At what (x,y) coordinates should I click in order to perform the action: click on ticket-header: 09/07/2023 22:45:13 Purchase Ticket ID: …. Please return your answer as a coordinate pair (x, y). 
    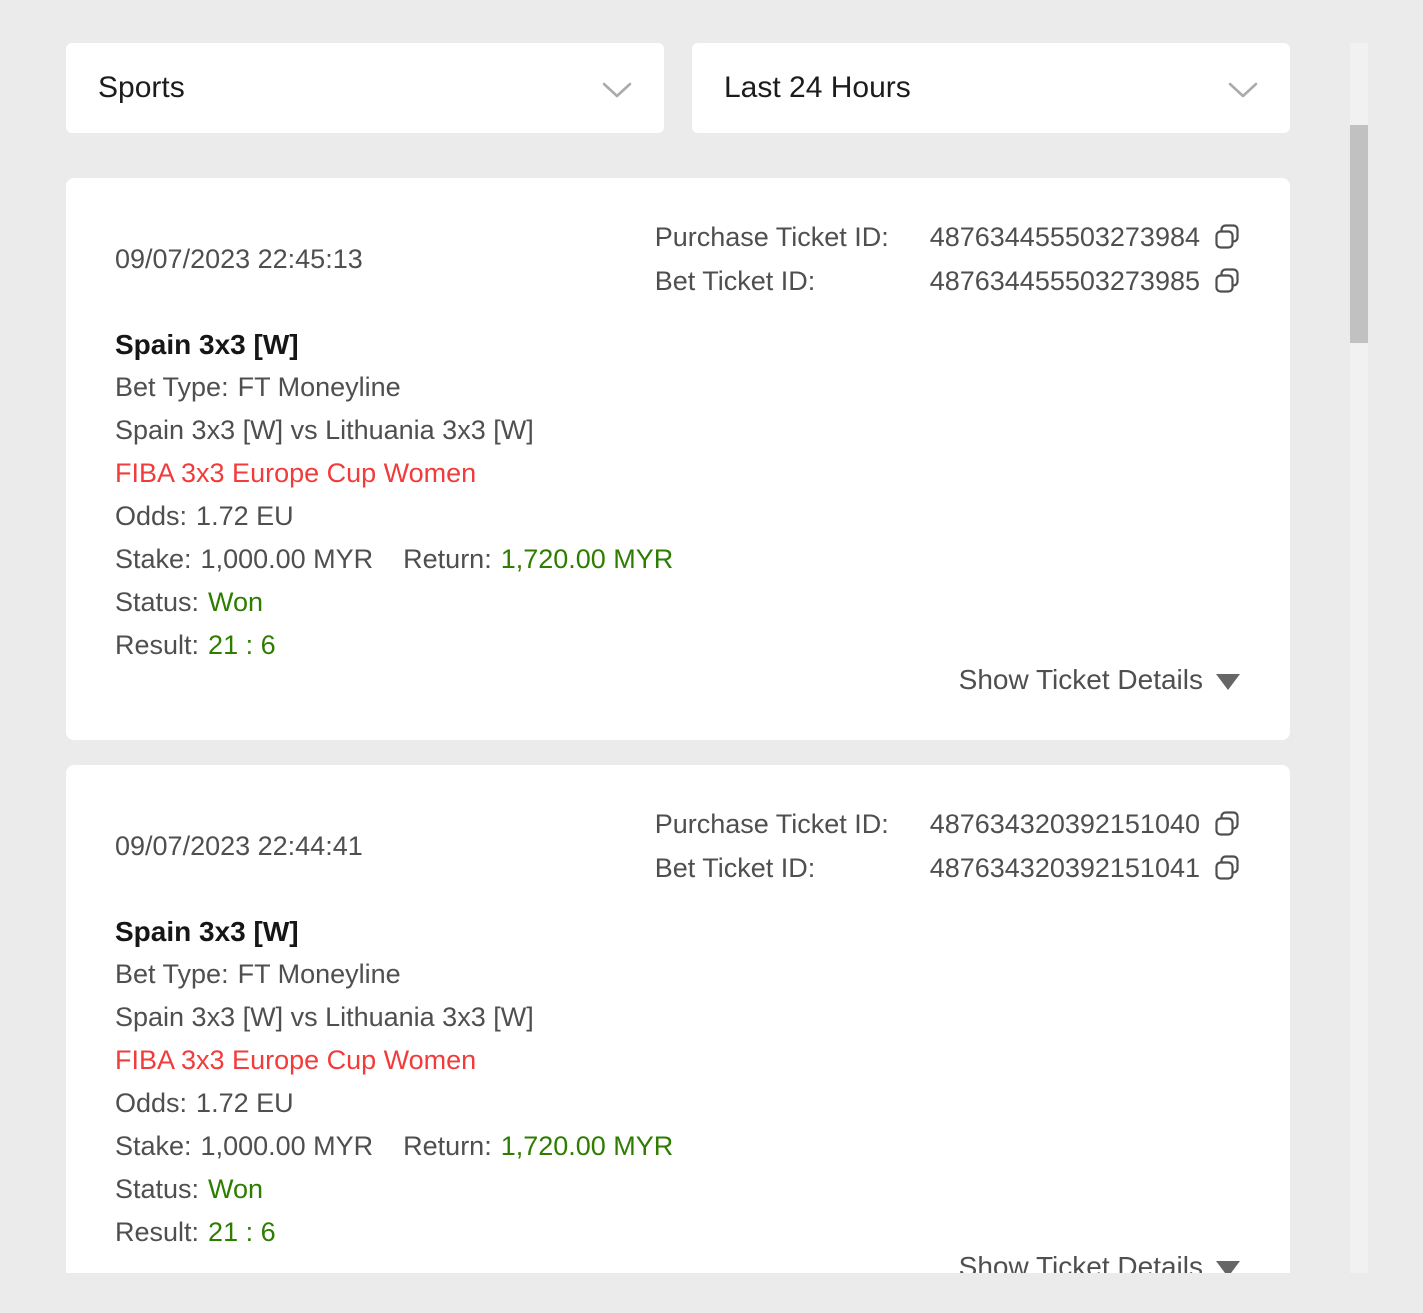
    Looking at the image, I should click on (677, 259).